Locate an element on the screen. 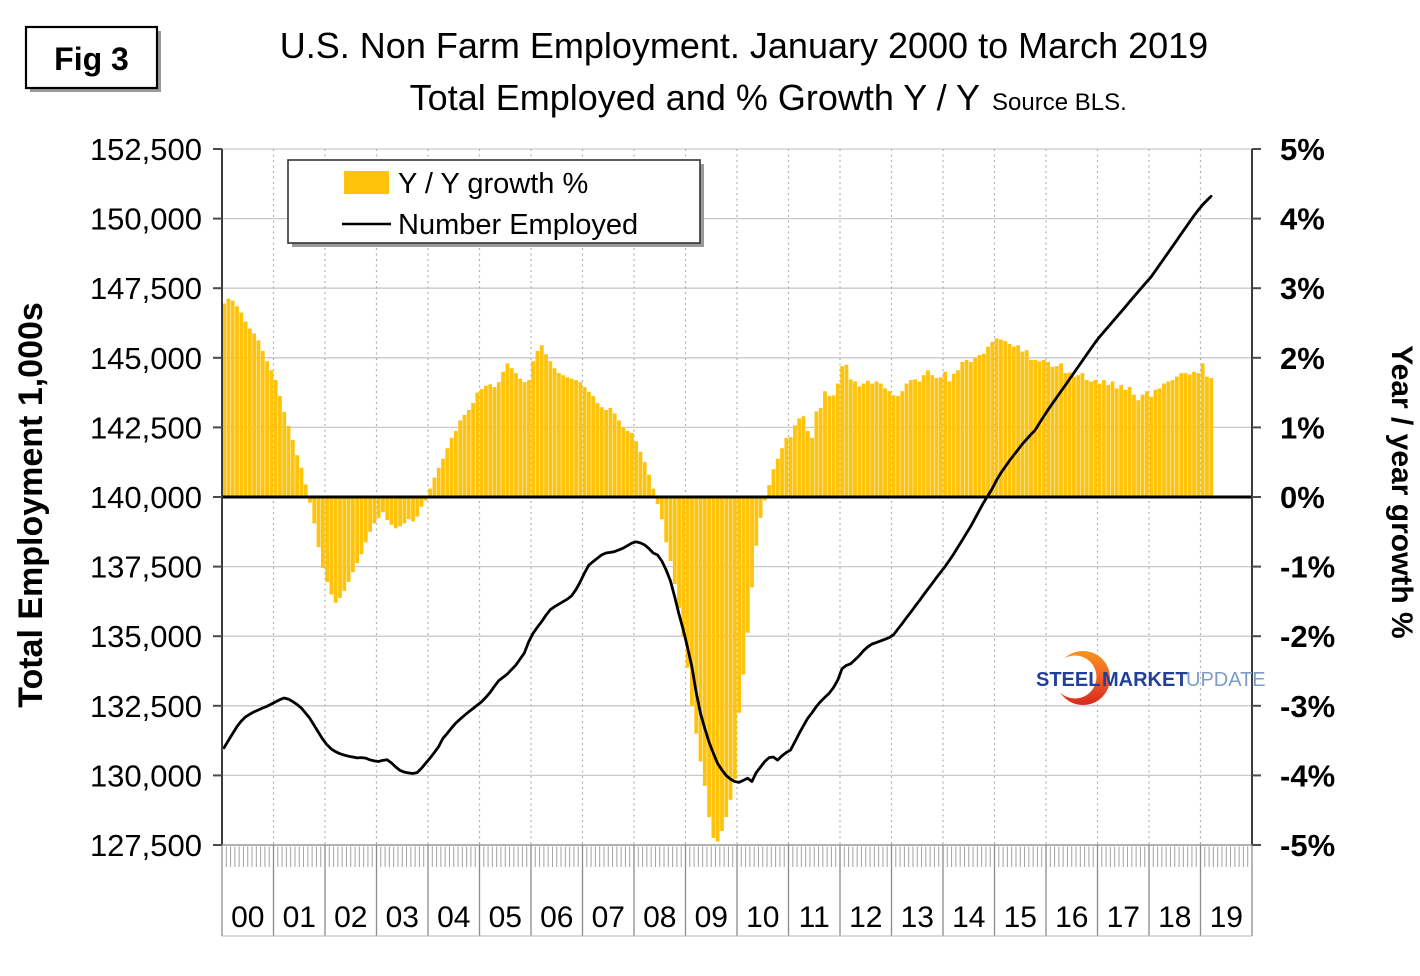 This screenshot has height=976, width=1420. logo-word-steel: STEEL is located at coordinates (1068, 680).